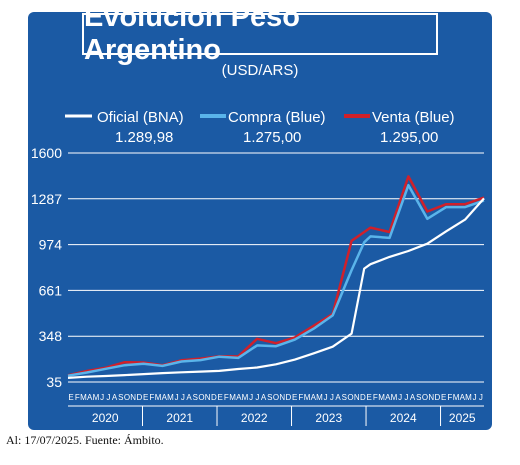  What do you see at coordinates (272, 137) in the screenshot?
I see `compra-last-value: 1.275,00` at bounding box center [272, 137].